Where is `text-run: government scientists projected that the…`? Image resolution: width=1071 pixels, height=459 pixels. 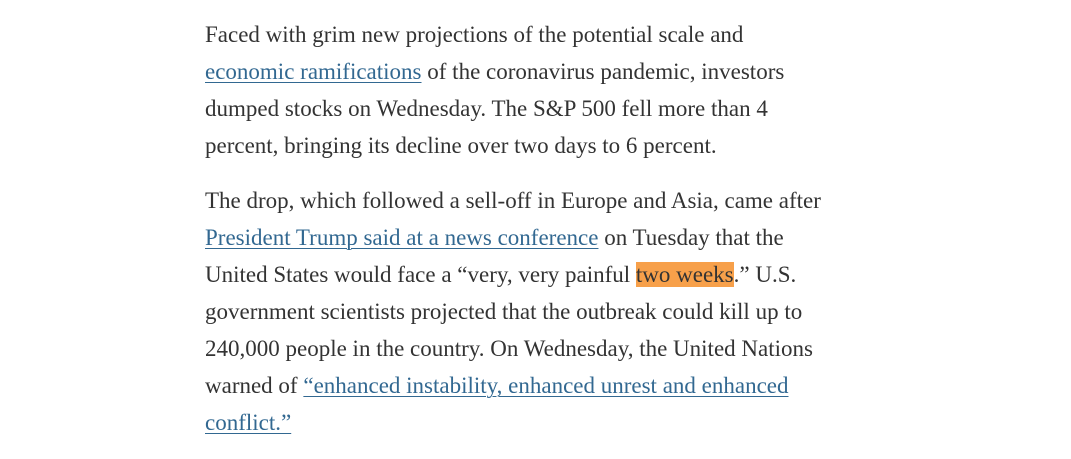 text-run: government scientists projected that the… is located at coordinates (504, 311).